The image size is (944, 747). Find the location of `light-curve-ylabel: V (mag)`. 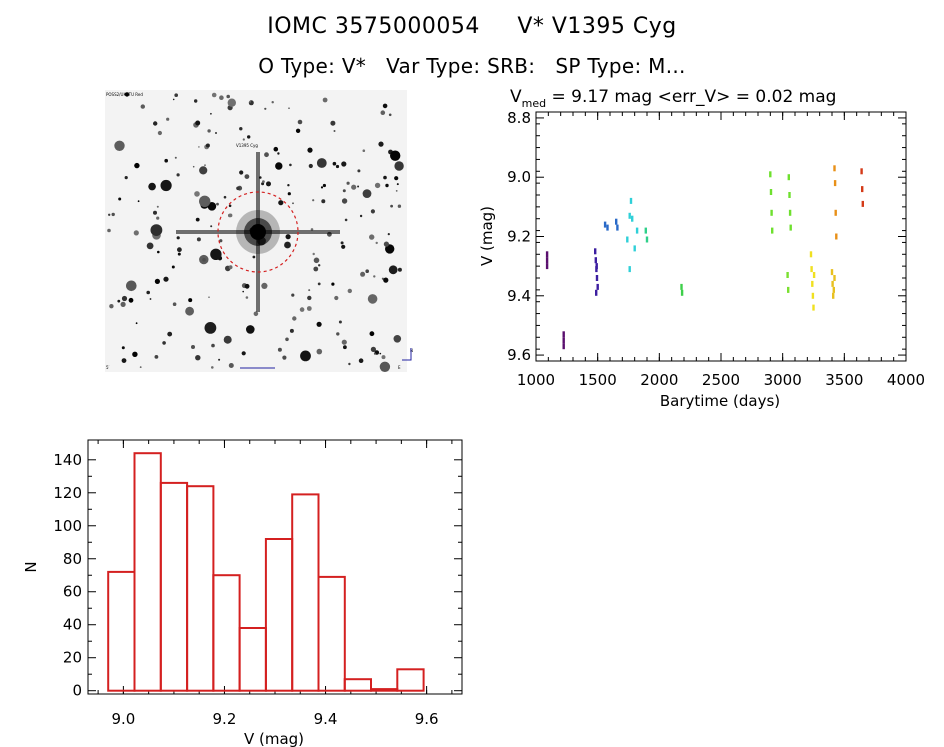

light-curve-ylabel: V (mag) is located at coordinates (487, 236).